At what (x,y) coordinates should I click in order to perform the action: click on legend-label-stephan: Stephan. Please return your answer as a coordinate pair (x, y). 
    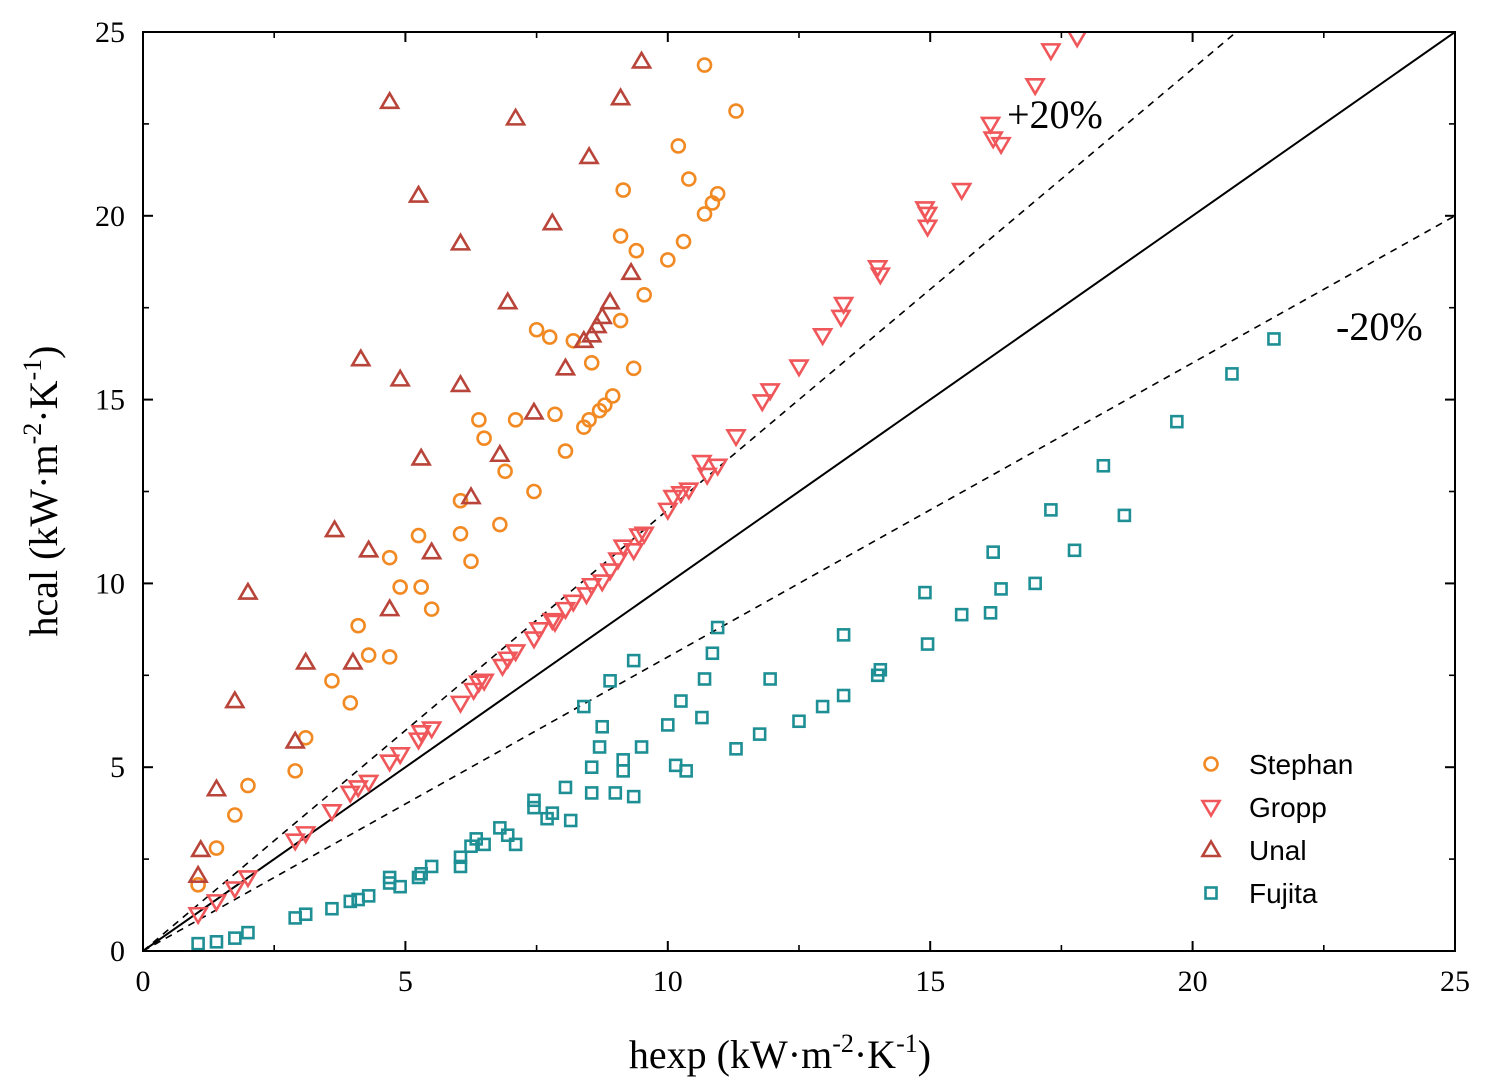
    Looking at the image, I should click on (1301, 764).